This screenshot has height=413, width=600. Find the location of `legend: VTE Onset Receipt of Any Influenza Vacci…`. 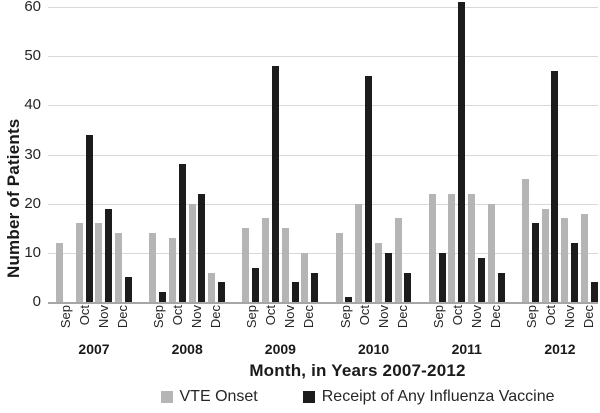

legend: VTE Onset Receipt of Any Influenza Vacci… is located at coordinates (357, 397).